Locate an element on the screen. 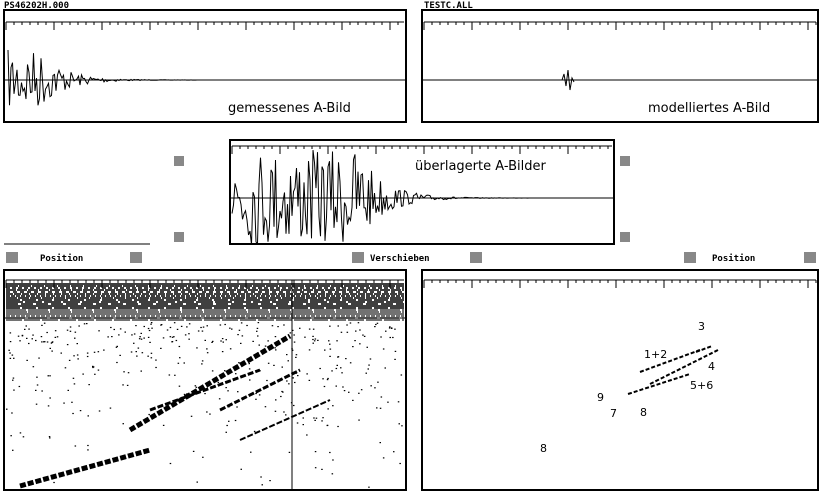  reflector-label: 8 is located at coordinates (543, 448).